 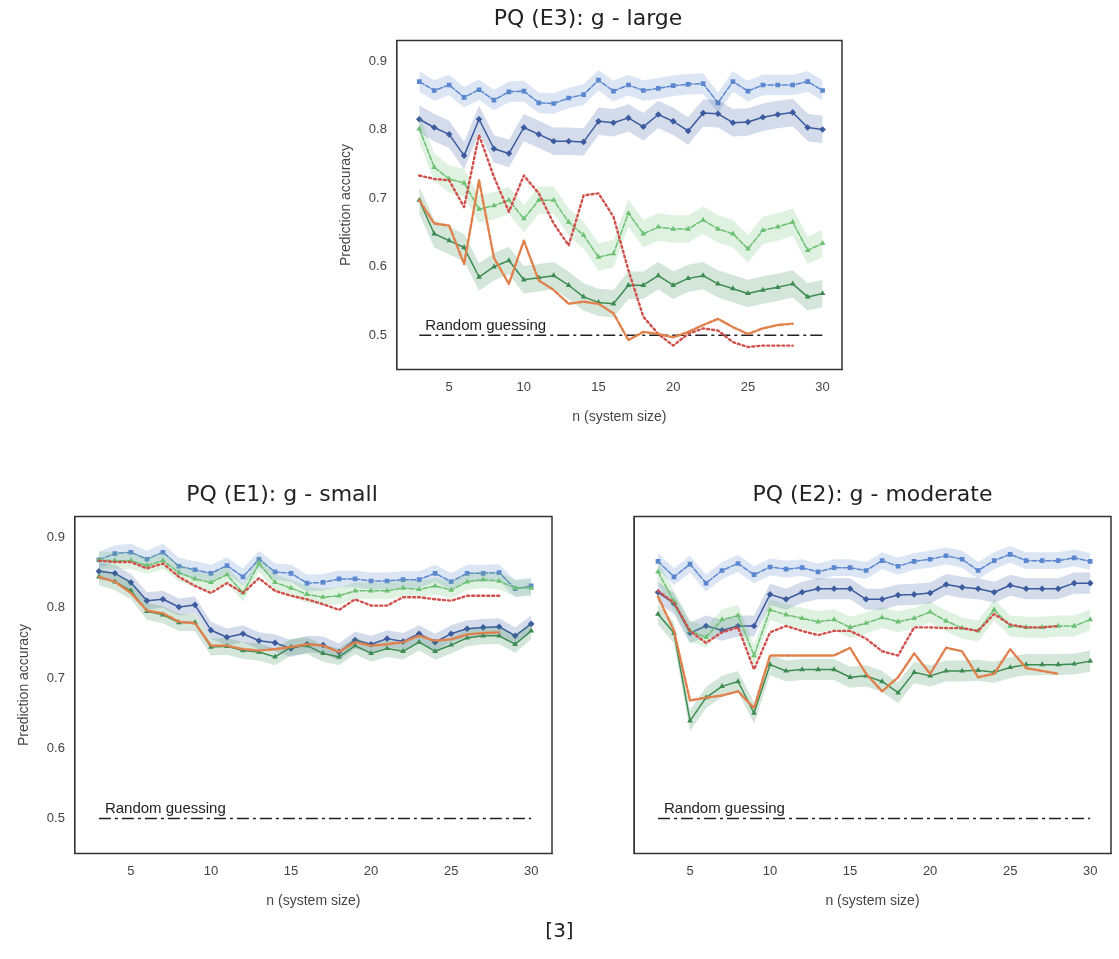 What do you see at coordinates (588, 17) in the screenshot?
I see `chart-title: PQ (E3): g - large` at bounding box center [588, 17].